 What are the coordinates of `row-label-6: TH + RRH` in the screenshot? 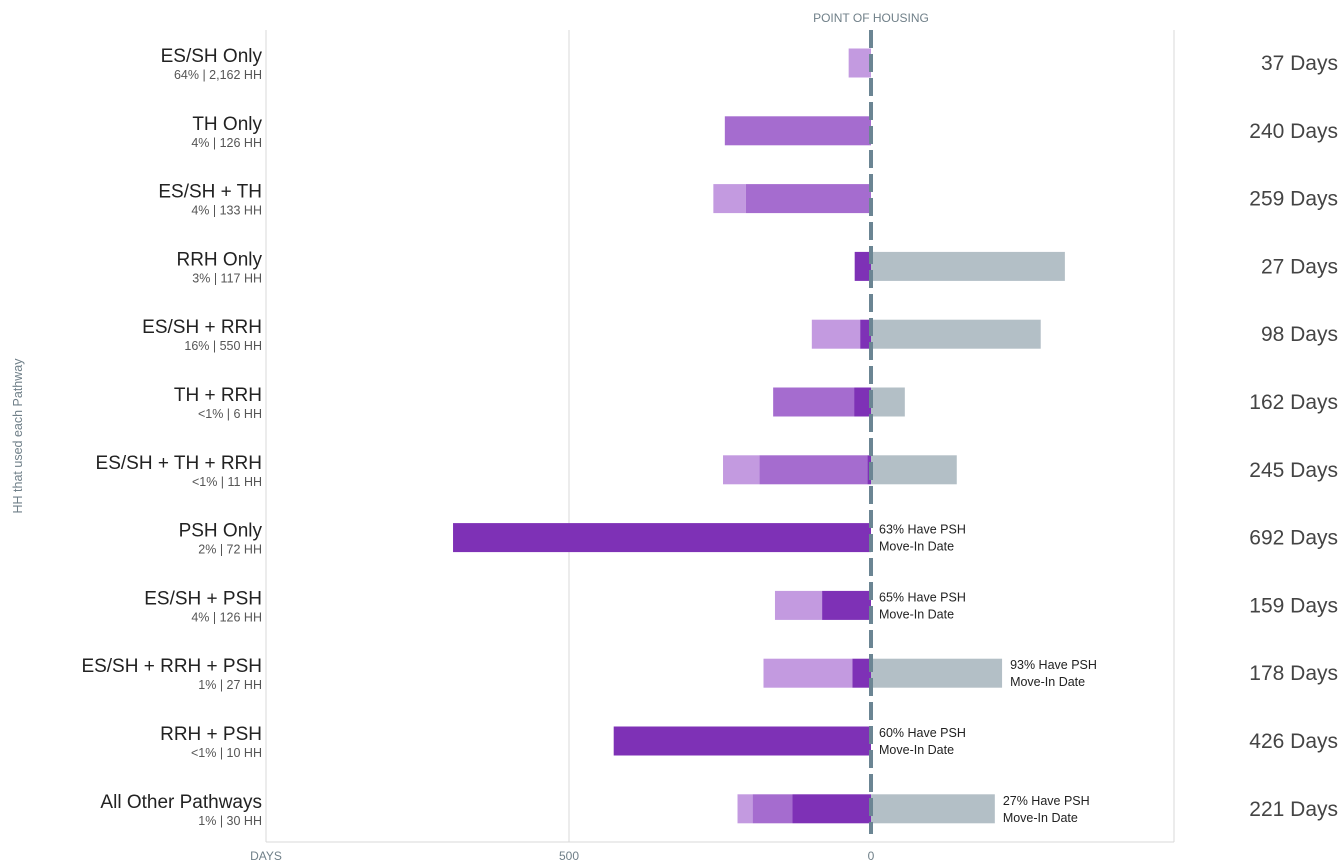 It's located at (218, 395).